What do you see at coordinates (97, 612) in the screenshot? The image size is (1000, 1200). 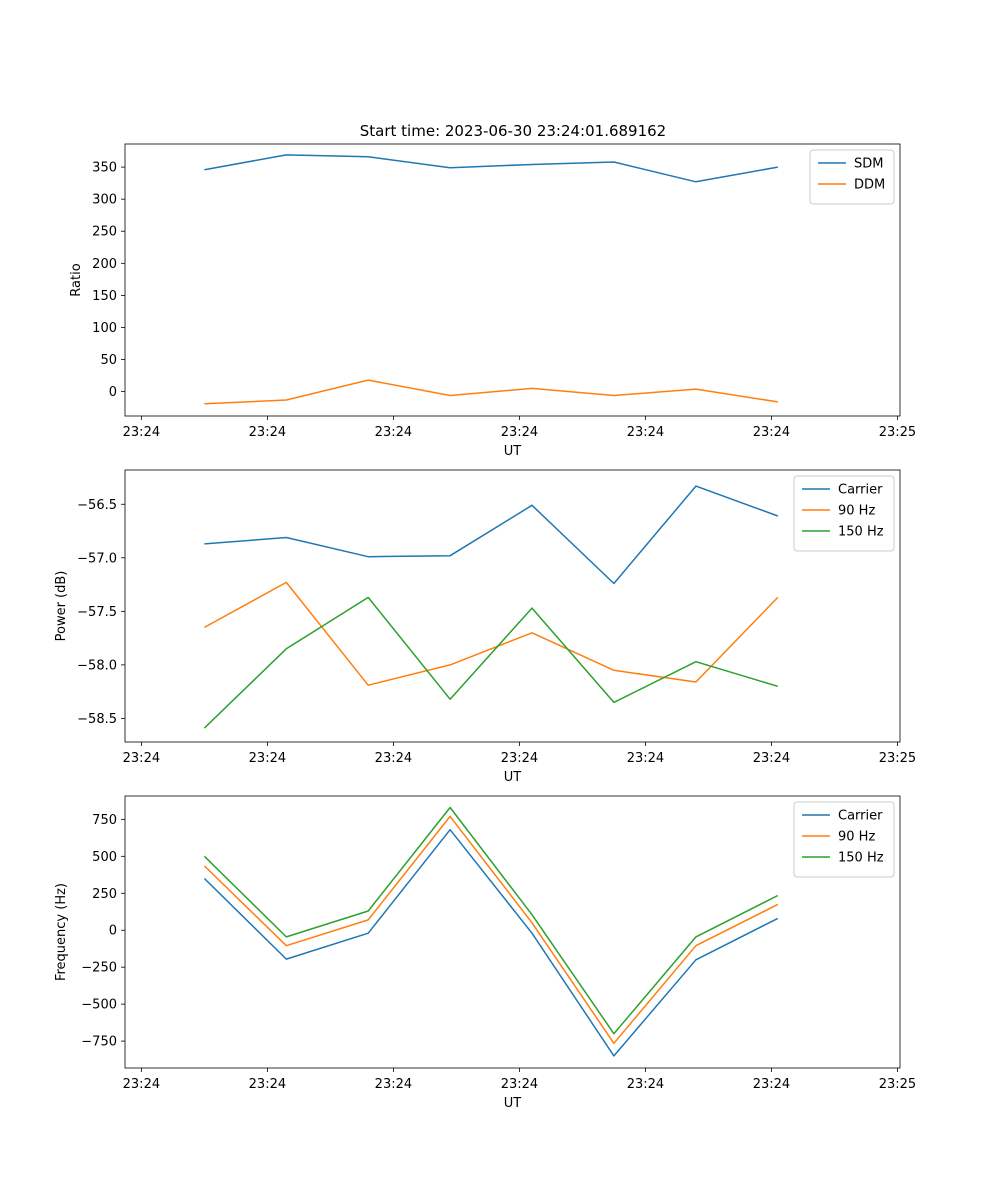 I see `y-tick-label: −57.5` at bounding box center [97, 612].